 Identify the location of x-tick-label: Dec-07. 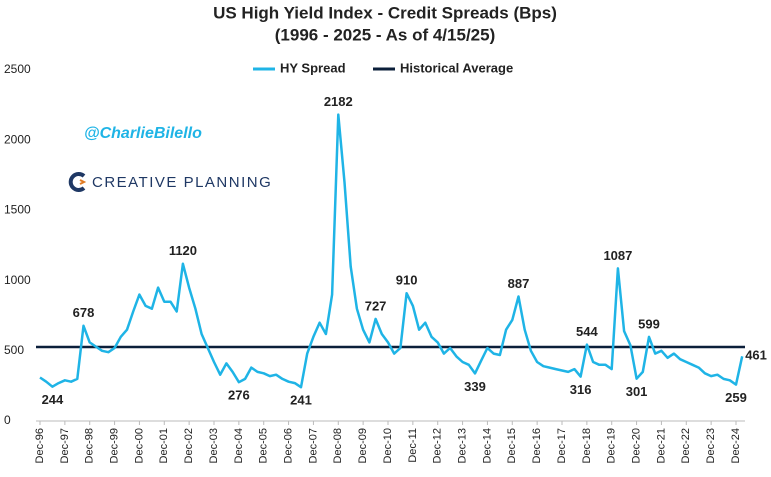
(313, 445).